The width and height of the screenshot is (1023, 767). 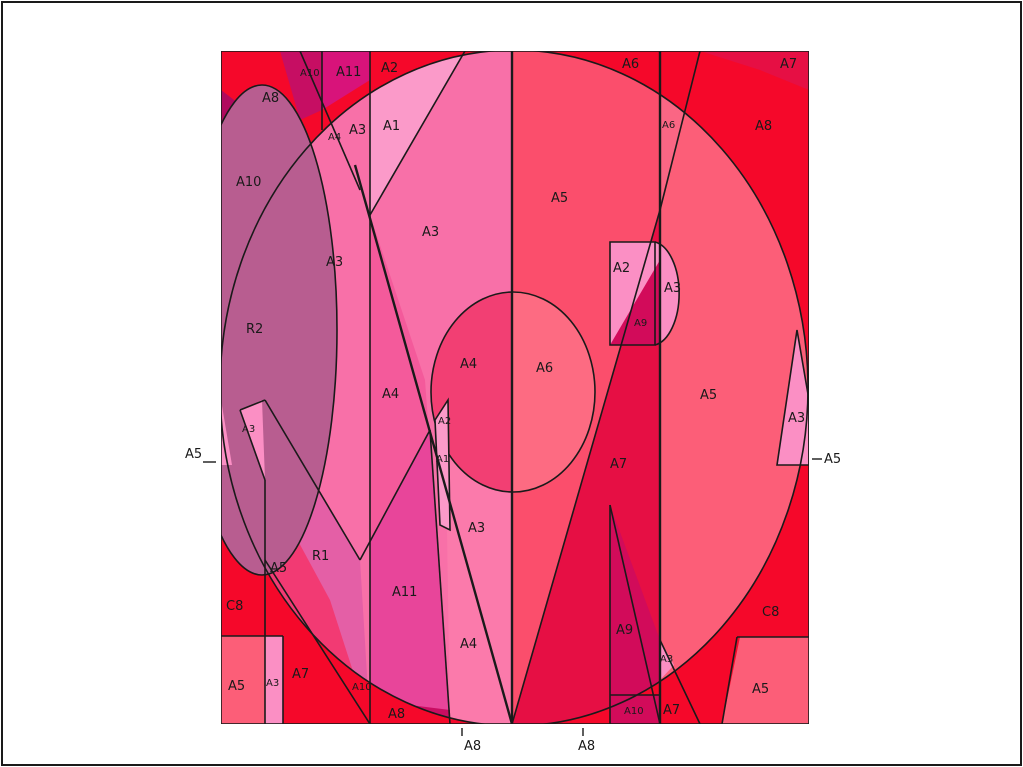 I want to click on label-a5-outside-left: A5, so click(x=193, y=454).